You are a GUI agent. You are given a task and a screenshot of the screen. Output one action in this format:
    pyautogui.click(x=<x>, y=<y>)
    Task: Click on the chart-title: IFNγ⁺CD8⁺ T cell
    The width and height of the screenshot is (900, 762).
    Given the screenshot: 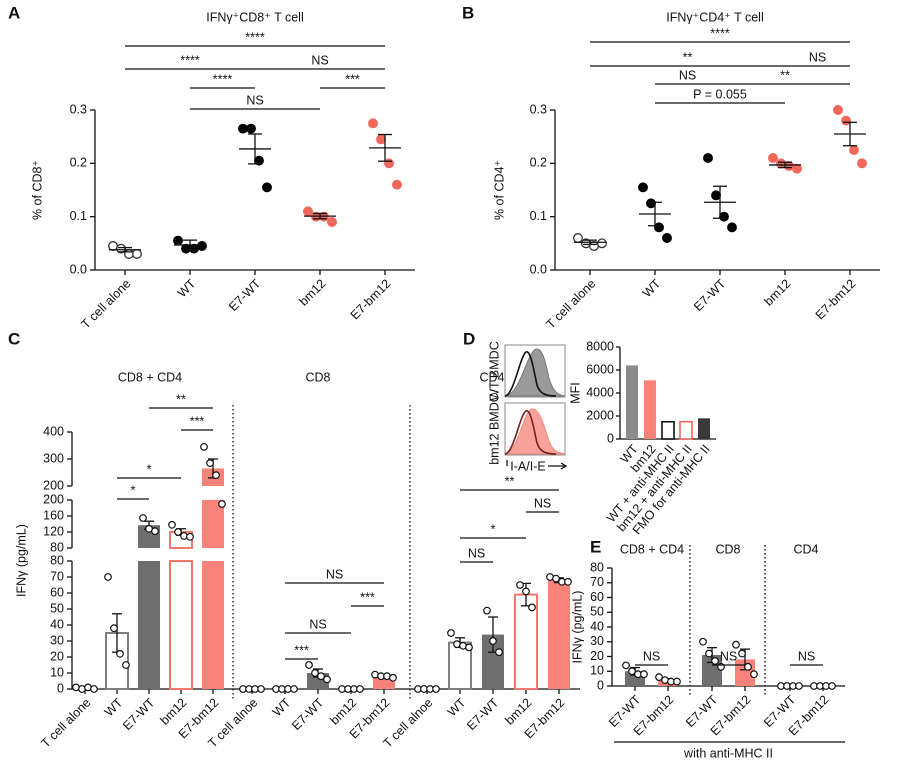 What is the action you would take?
    pyautogui.click(x=254, y=17)
    